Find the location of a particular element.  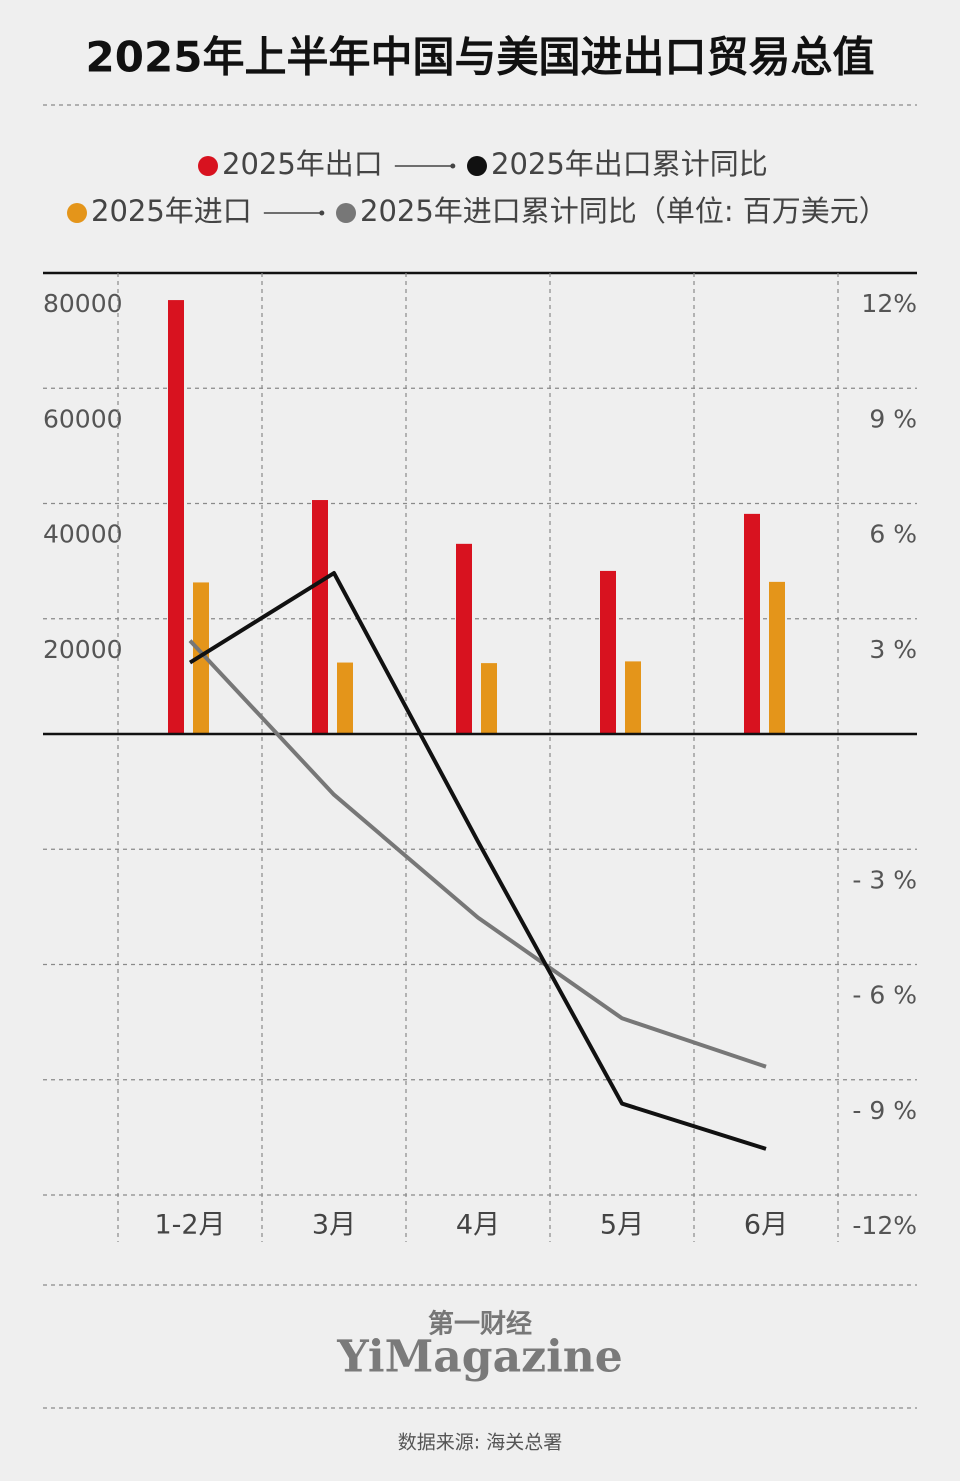

legend-label: 2025年进口累计同比 is located at coordinates (498, 211).